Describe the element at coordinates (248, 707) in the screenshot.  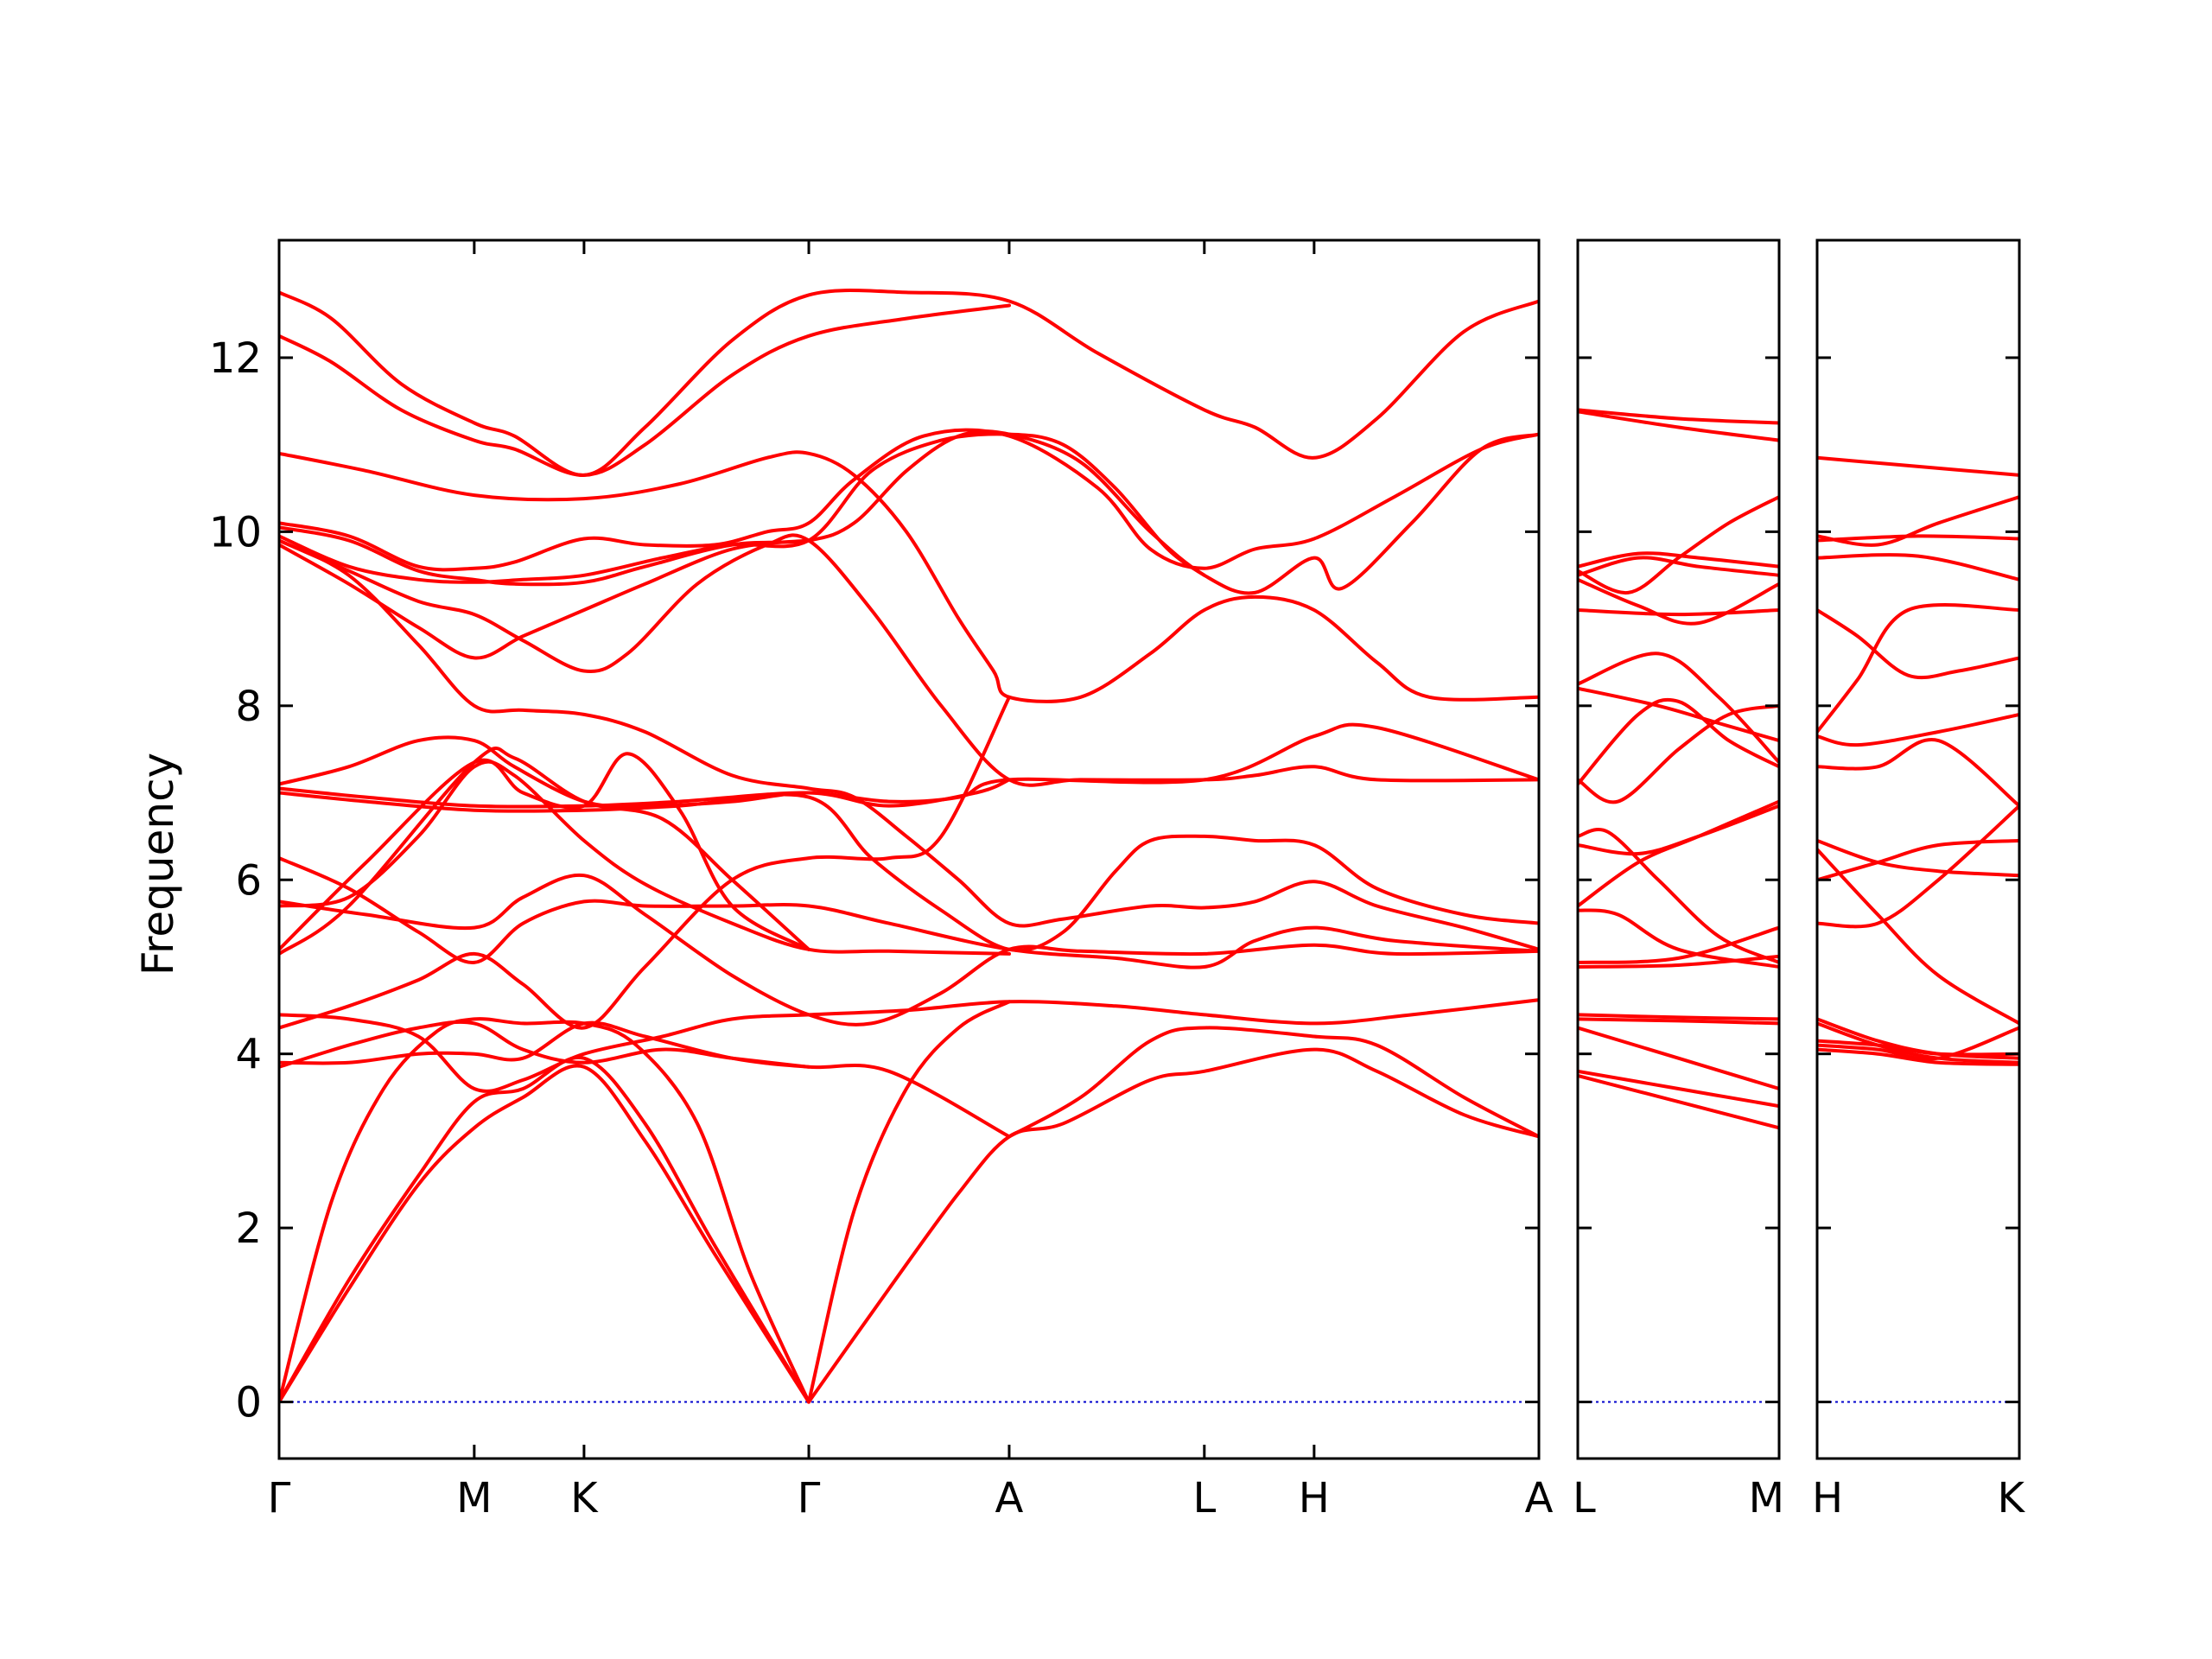
I see `y-tick-label: 8` at that location.